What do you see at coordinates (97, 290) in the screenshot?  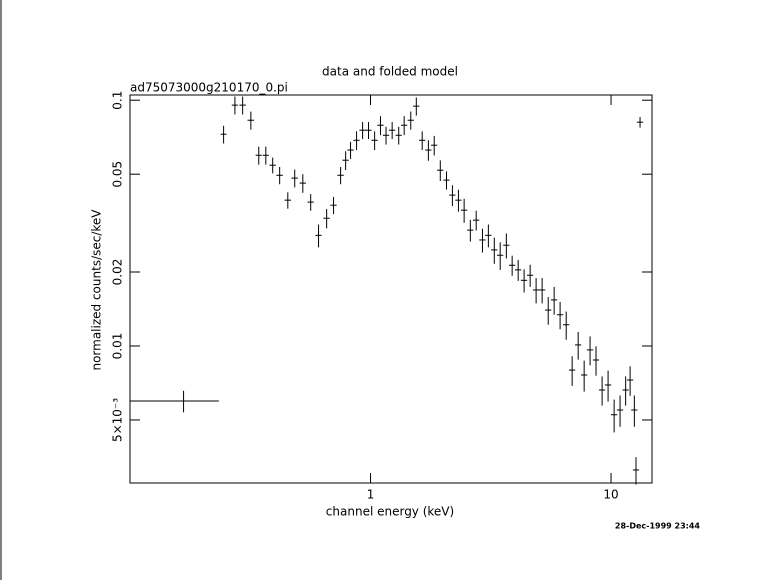 I see `y-axis-label: normalized counts/sec/keV` at bounding box center [97, 290].